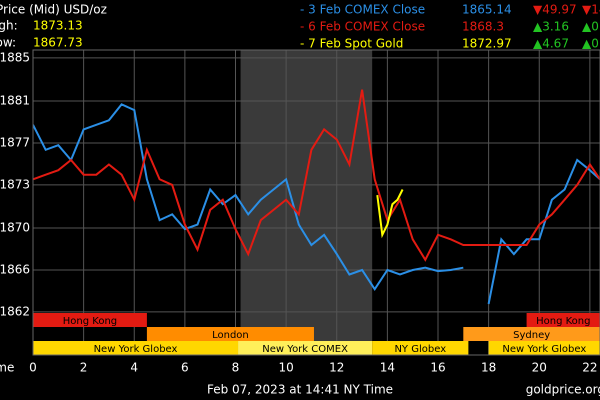  Describe the element at coordinates (591, 44) in the screenshot. I see `legend-pct: ▲0.25` at that location.